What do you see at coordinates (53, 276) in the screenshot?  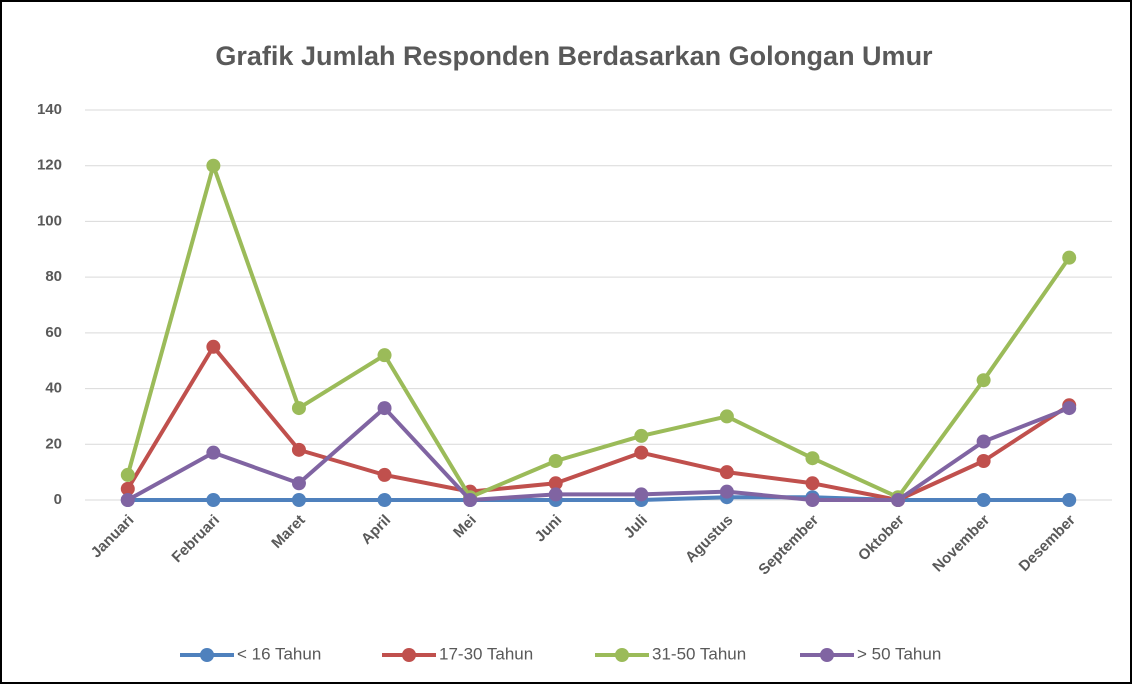 I see `y-tick-label: 80` at bounding box center [53, 276].